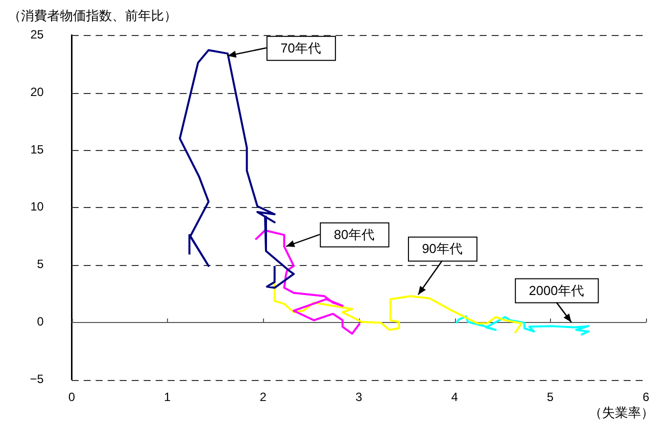  I want to click on y-tick-label: 25, so click(37, 35).